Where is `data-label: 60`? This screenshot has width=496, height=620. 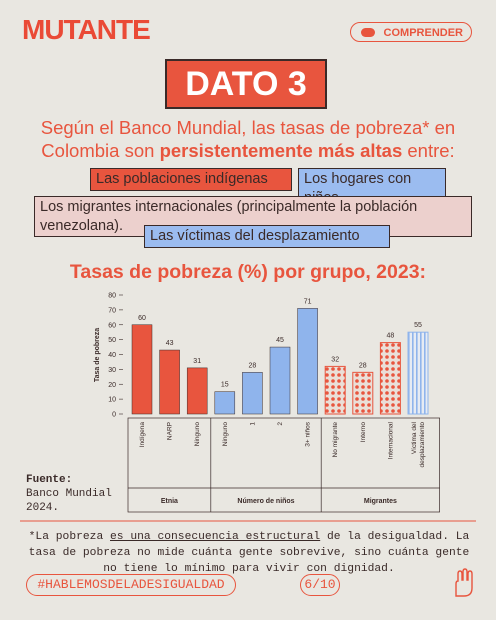 data-label: 60 is located at coordinates (142, 318).